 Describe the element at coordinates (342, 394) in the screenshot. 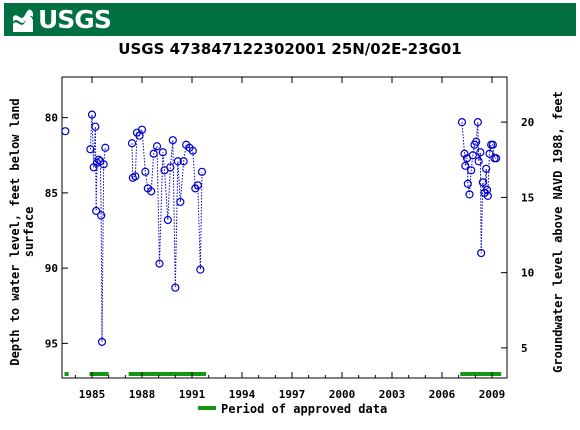

I see `x-tick-label: 2000` at that location.